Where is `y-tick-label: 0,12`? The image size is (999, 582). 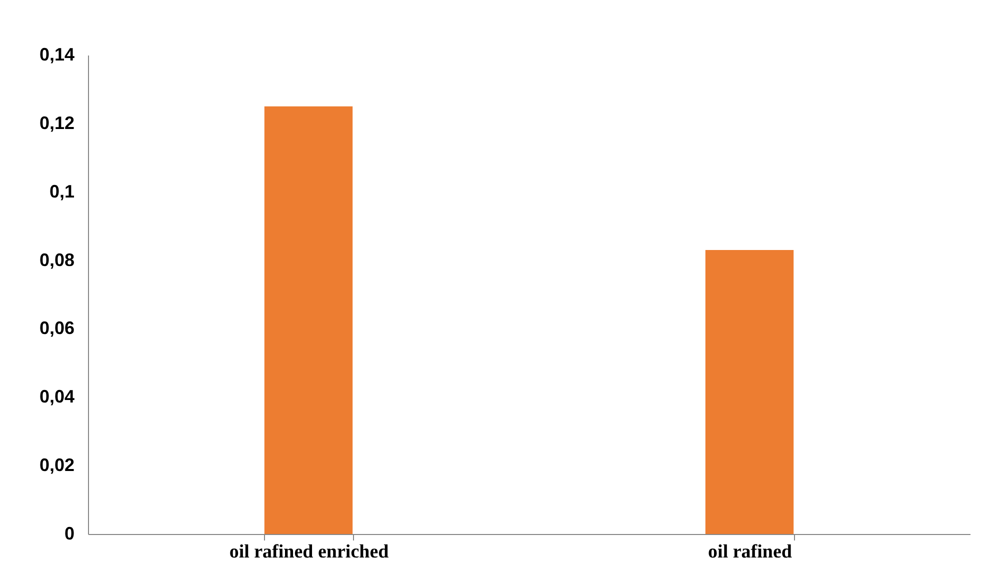
y-tick-label: 0,12 is located at coordinates (56, 122).